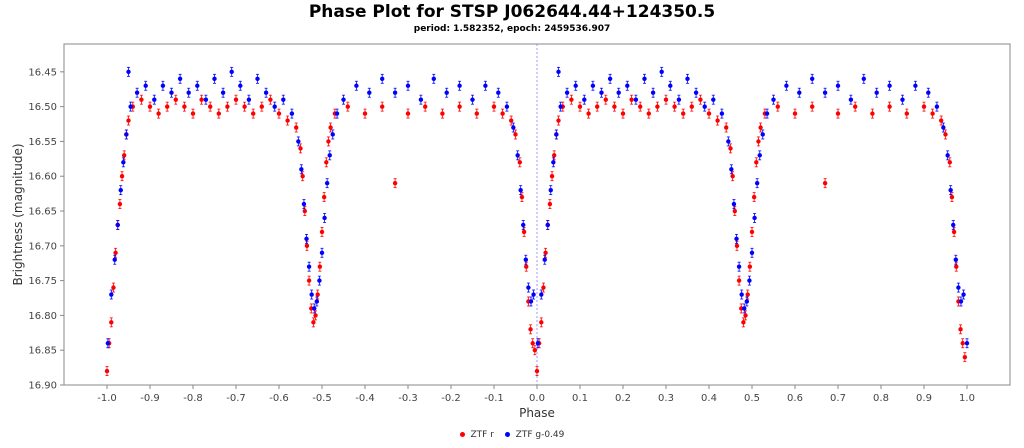  I want to click on x-tick-label: 0.2, so click(623, 398).